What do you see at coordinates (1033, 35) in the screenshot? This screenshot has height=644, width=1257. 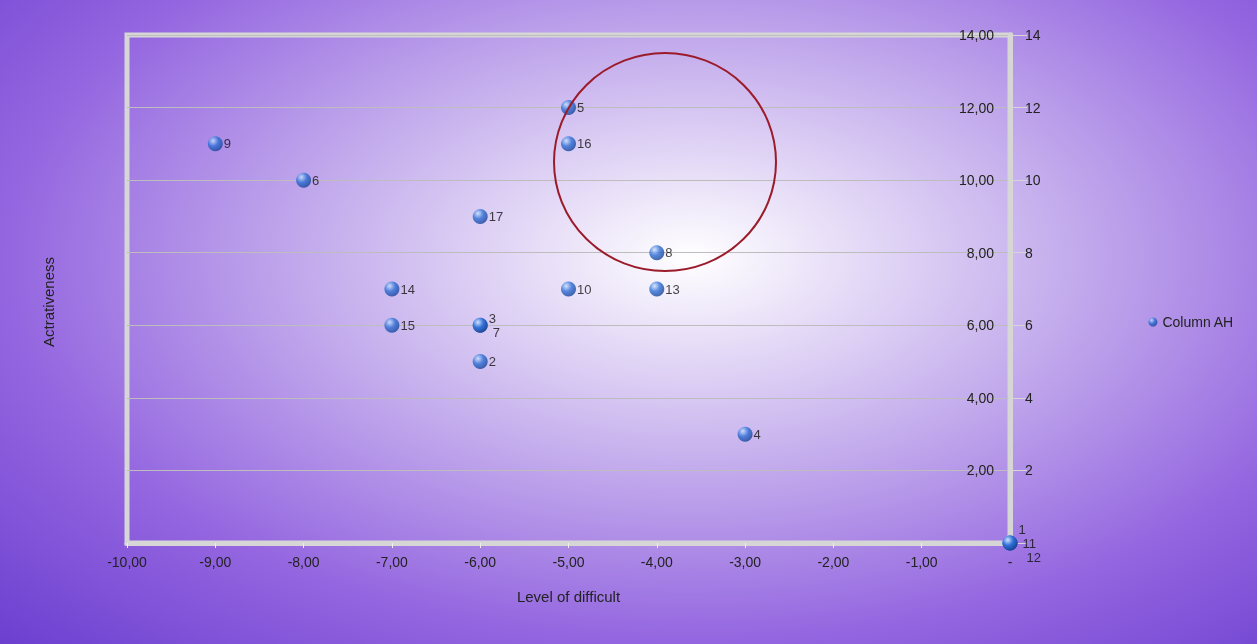 I see `y2-tick-label: 14` at bounding box center [1033, 35].